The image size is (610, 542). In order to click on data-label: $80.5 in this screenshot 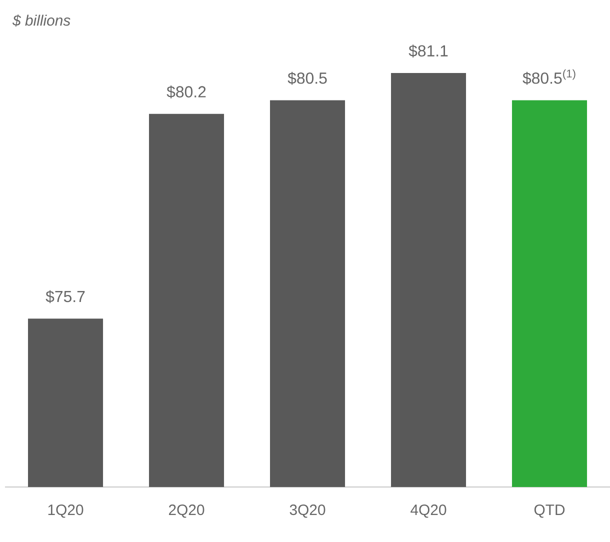, I will do `click(307, 78)`.